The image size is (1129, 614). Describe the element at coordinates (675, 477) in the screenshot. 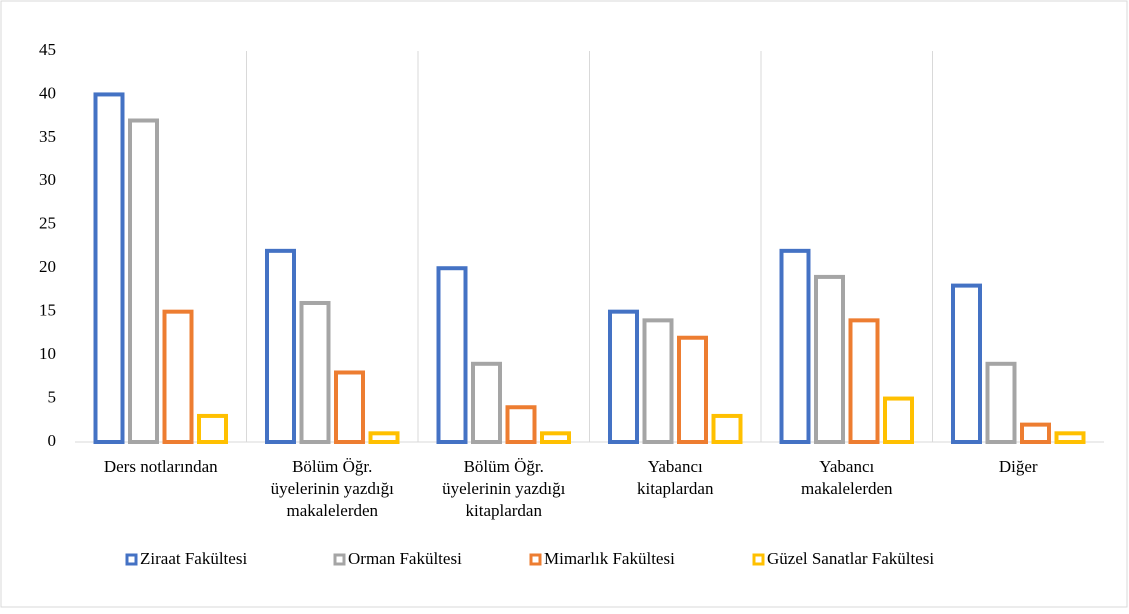

I see `x-tick-label: Yabancı kitaplardan` at that location.